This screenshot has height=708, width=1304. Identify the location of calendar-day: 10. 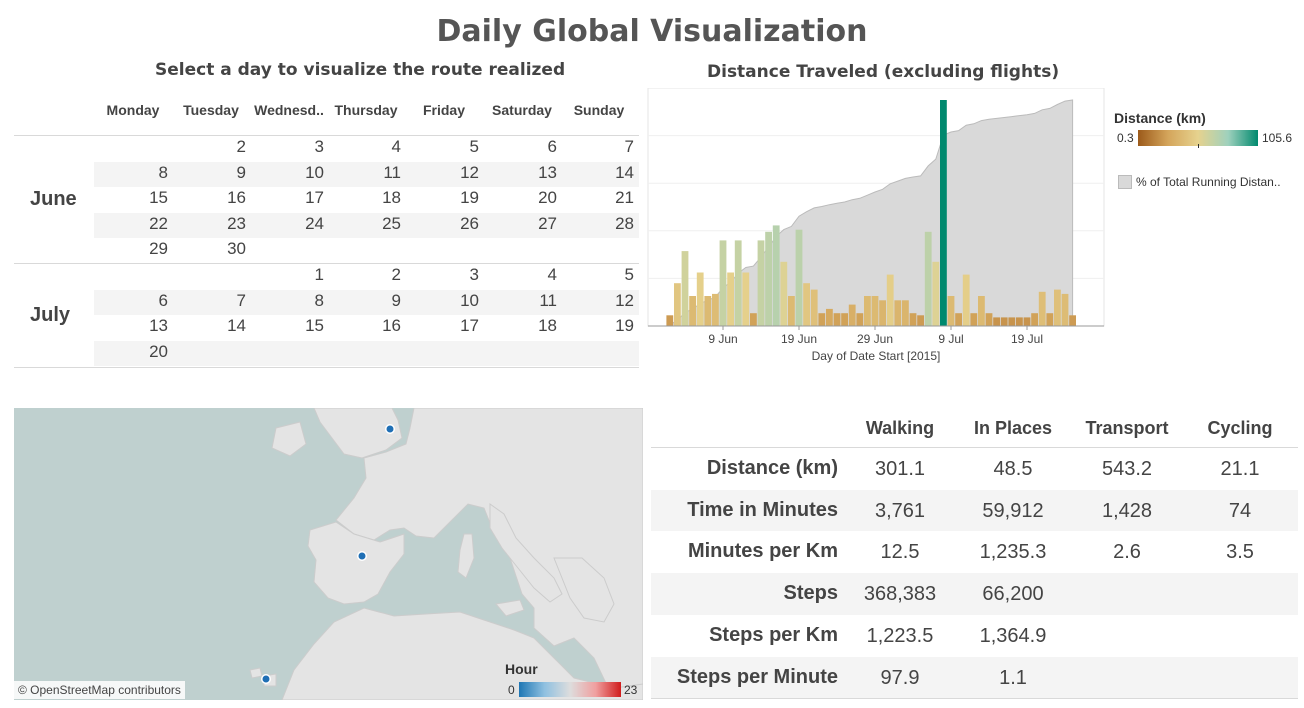
(469, 300).